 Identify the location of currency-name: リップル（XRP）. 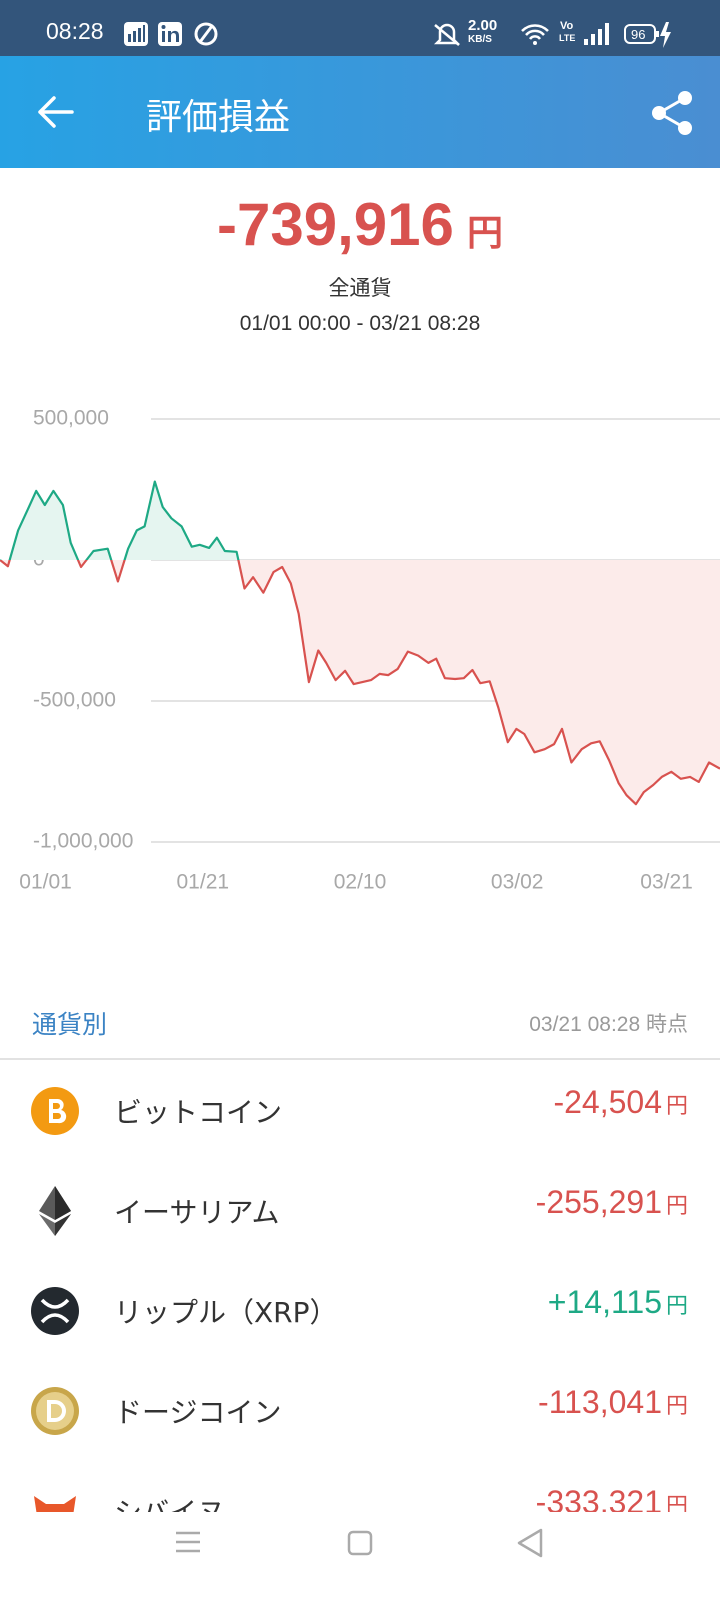
(226, 1312).